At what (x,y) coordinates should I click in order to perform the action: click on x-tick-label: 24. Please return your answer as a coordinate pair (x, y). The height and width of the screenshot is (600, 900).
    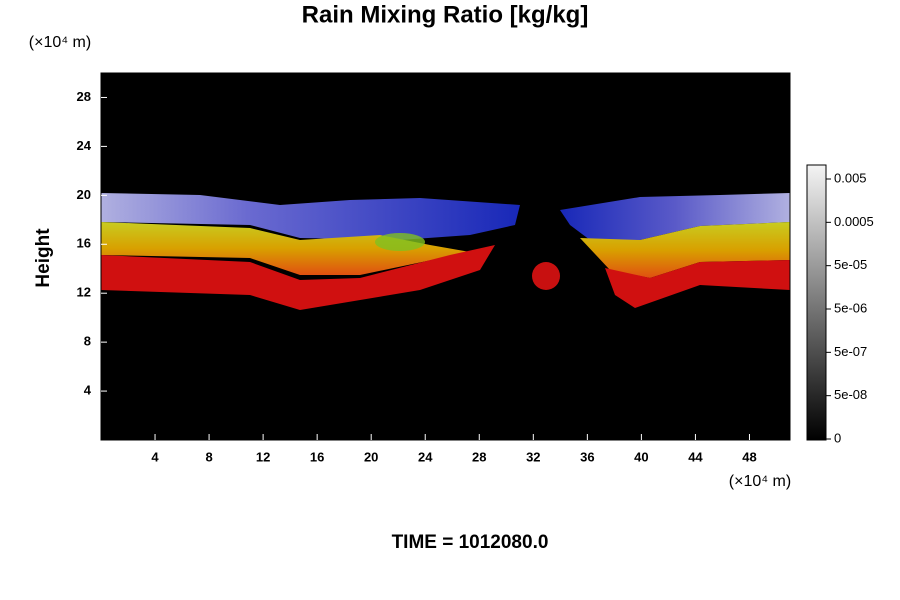
    Looking at the image, I should click on (425, 456).